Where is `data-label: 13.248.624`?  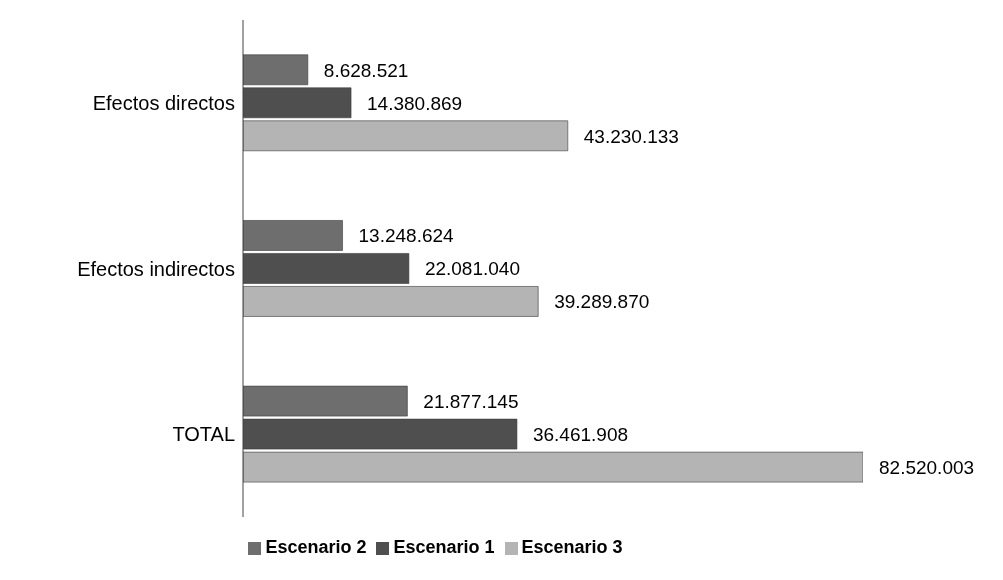
data-label: 13.248.624 is located at coordinates (406, 236).